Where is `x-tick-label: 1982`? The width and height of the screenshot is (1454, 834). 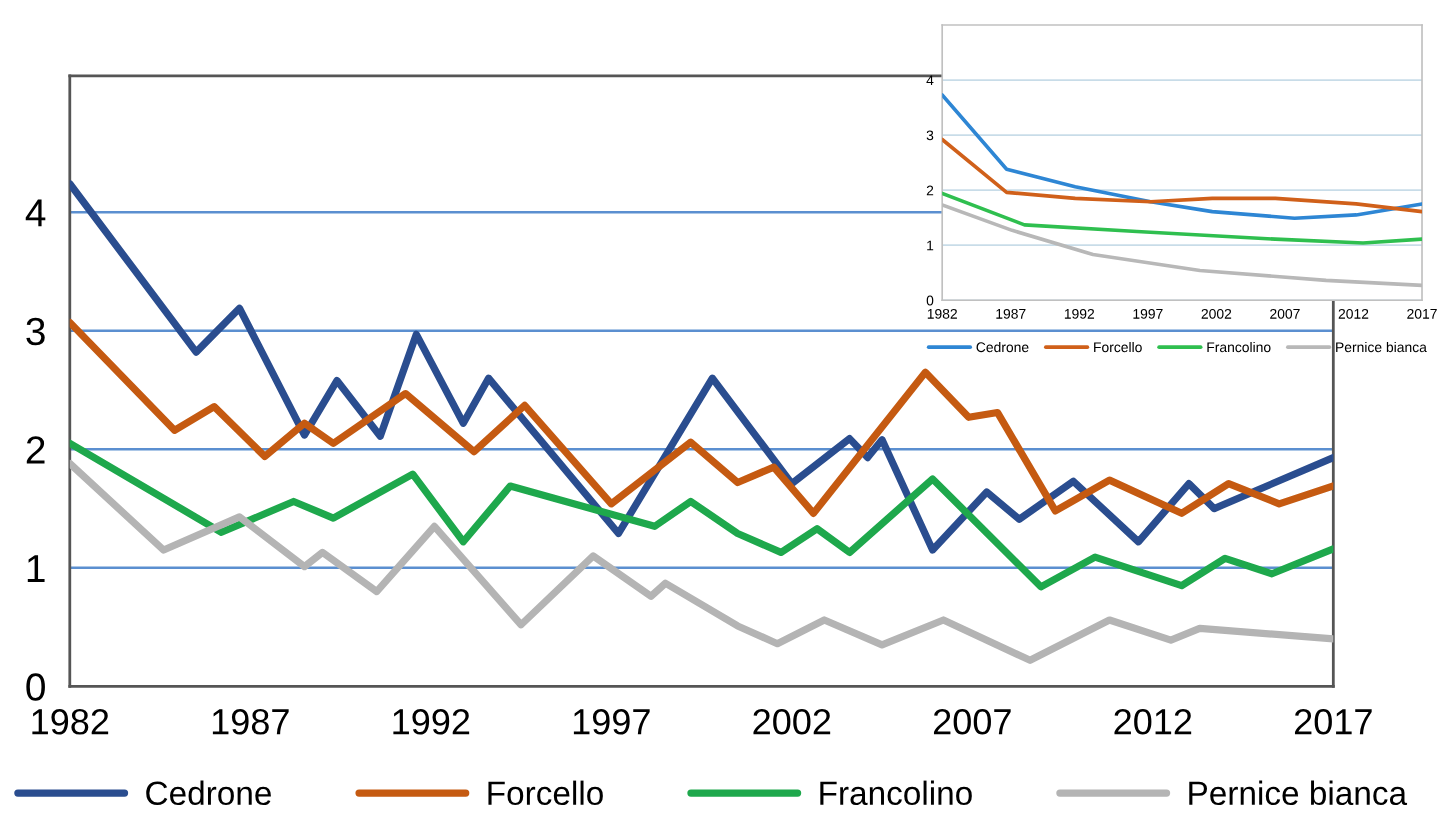
x-tick-label: 1982 is located at coordinates (70, 722).